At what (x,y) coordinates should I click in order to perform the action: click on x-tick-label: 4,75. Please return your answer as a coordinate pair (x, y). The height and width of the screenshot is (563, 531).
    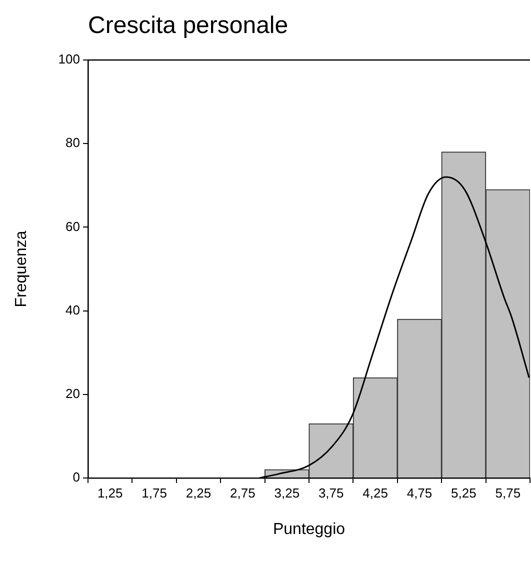
    Looking at the image, I should click on (419, 492).